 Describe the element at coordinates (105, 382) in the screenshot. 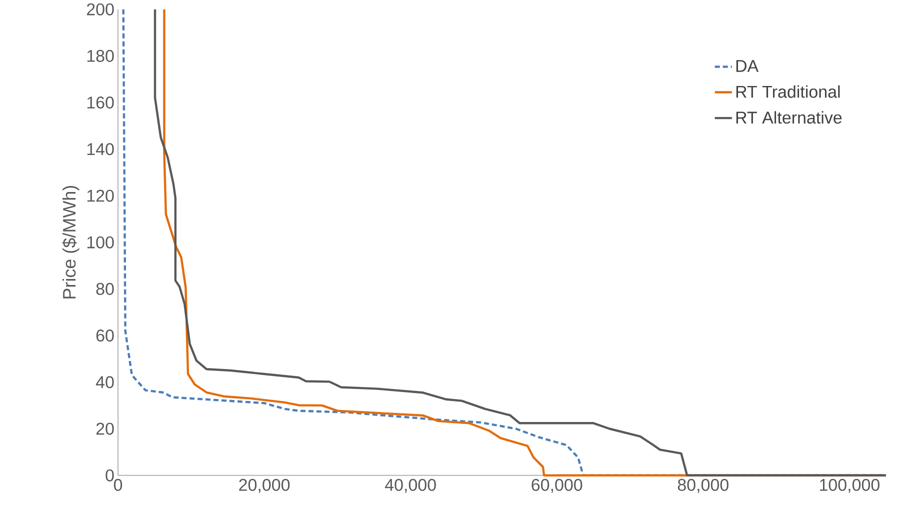

I see `y-tick-label: 40` at that location.